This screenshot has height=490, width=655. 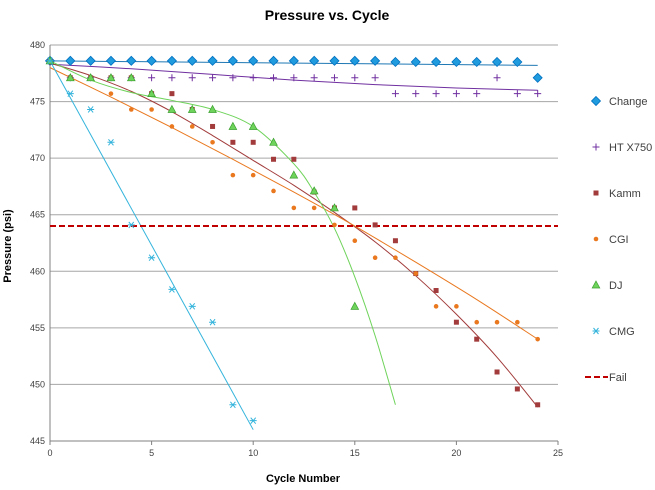 I want to click on legend-label-change: Change, so click(x=628, y=102).